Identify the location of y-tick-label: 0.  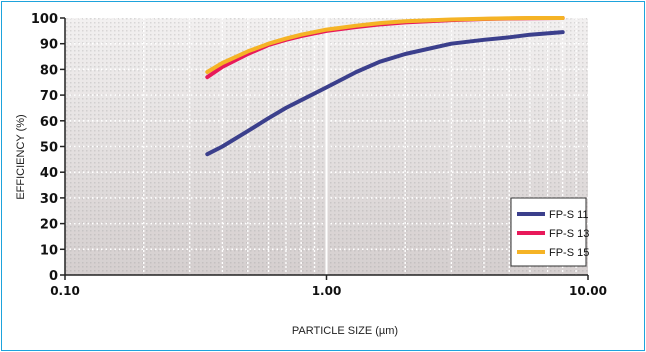
(53, 276).